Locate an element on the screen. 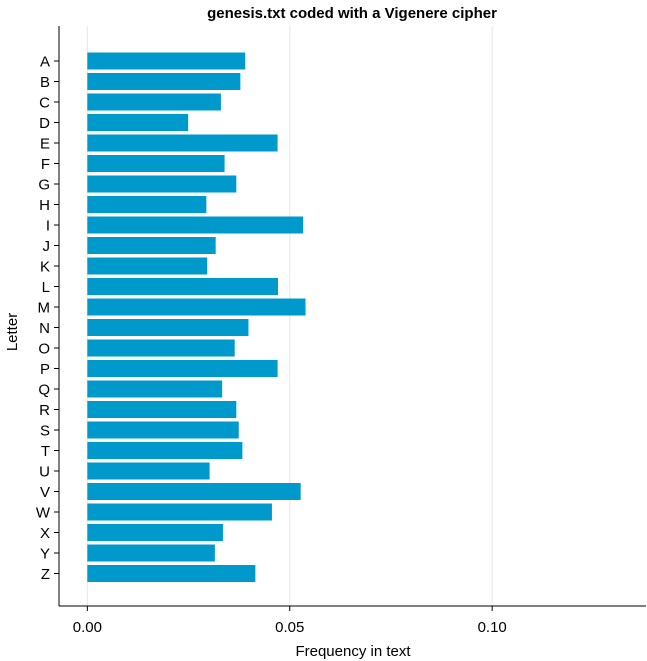 The image size is (647, 661). y-tick-label: V is located at coordinates (45, 492).